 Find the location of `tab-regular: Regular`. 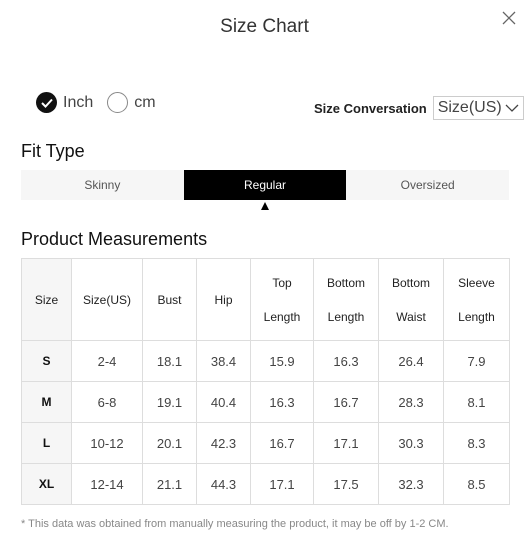

tab-regular: Regular is located at coordinates (265, 185).